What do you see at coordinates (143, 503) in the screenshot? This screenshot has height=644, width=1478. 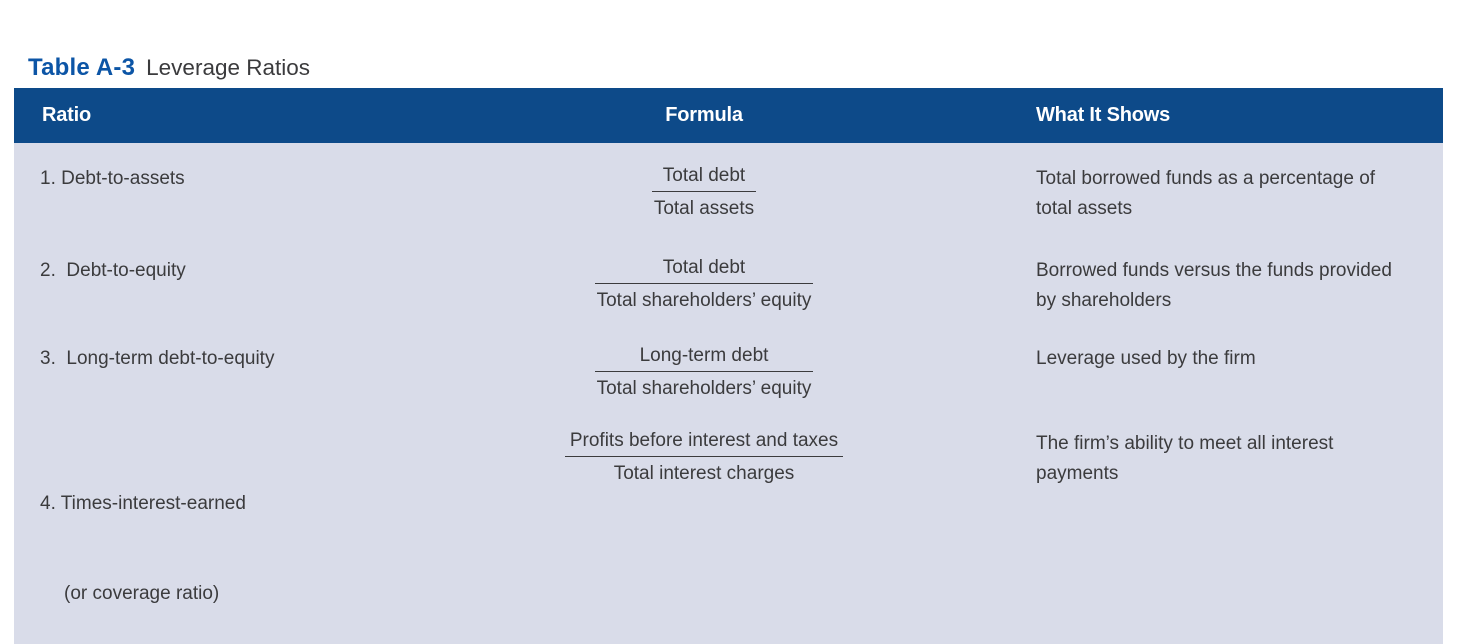 I see `ratio-label-line1: 4. Times-interest-earned` at bounding box center [143, 503].